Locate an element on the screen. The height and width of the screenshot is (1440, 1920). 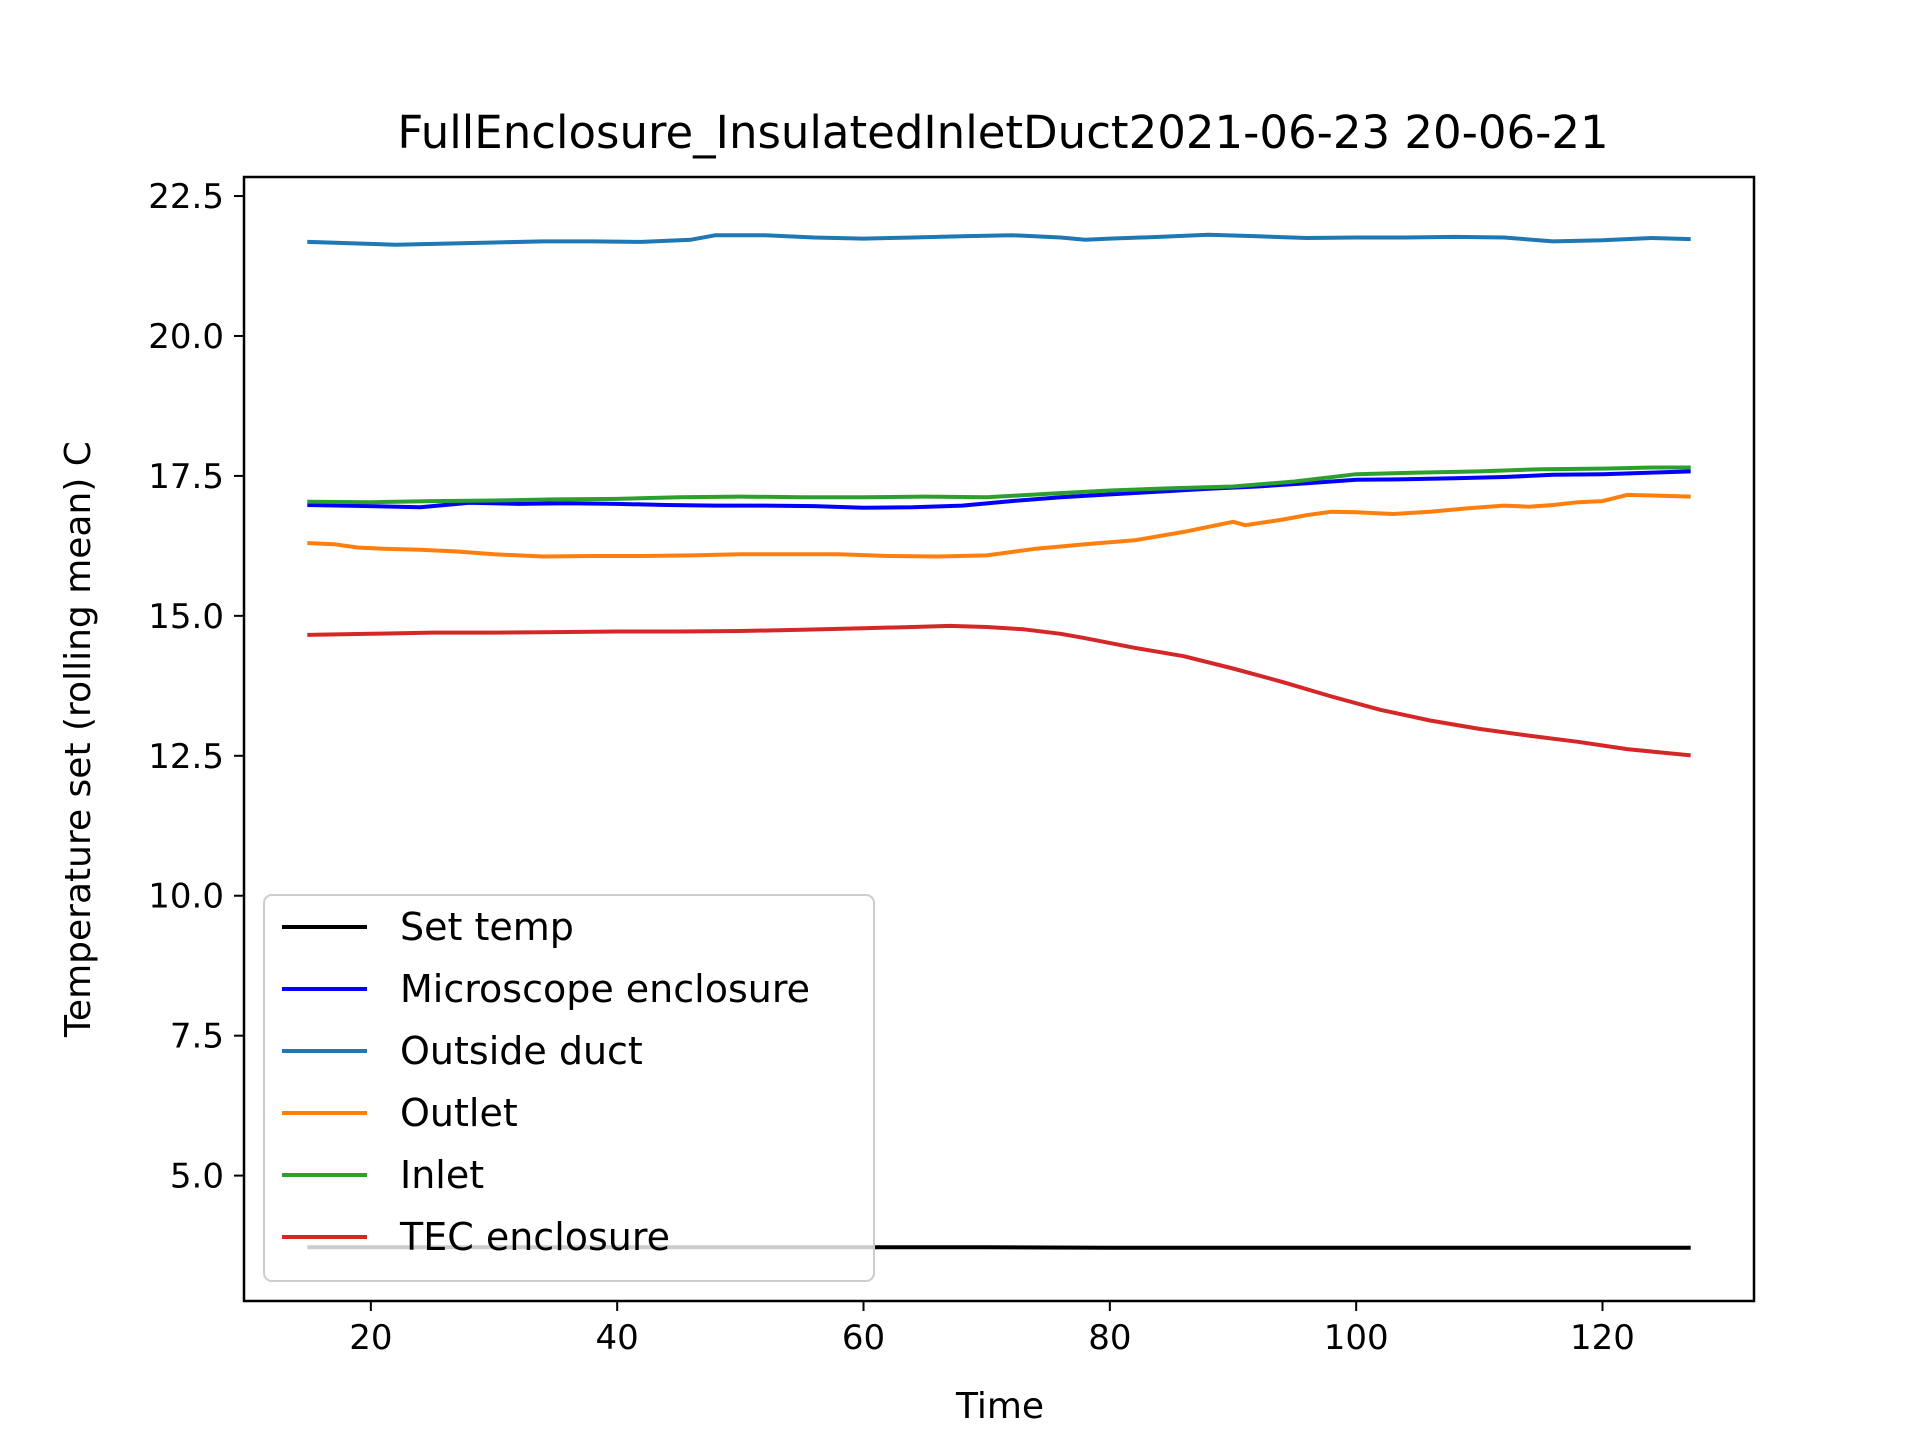
legend-label-2: Outside duct is located at coordinates (521, 1051).